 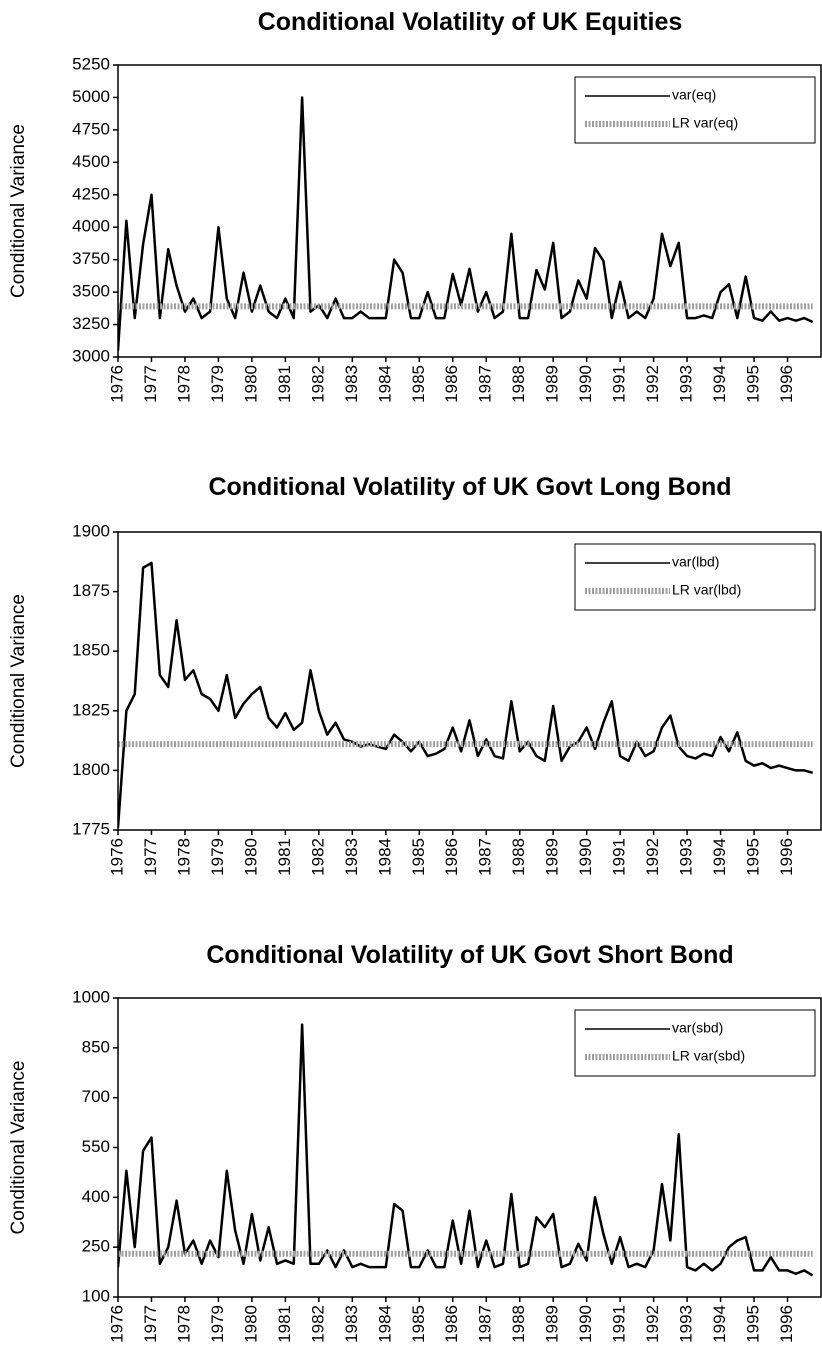 I want to click on y-tick-label: 3250, so click(x=91, y=323).